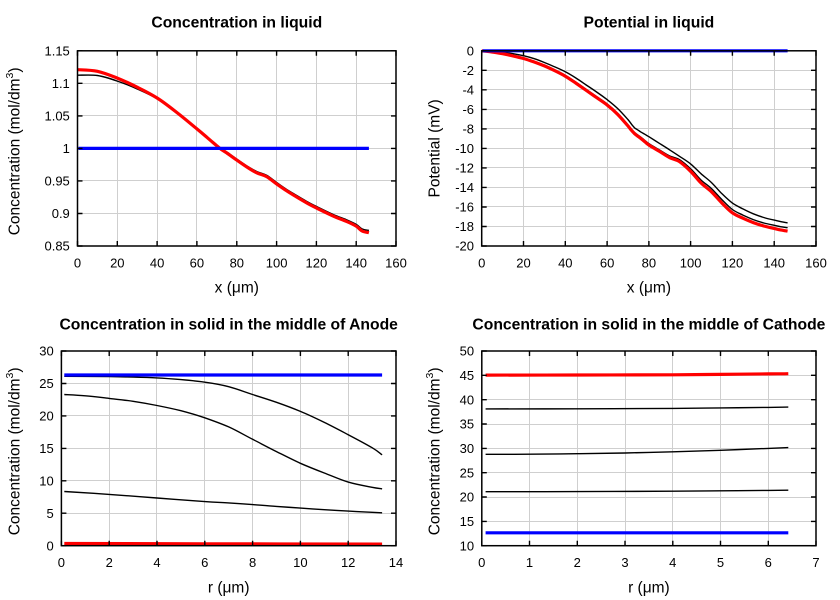 This screenshot has width=840, height=600. Describe the element at coordinates (468, 109) in the screenshot. I see `svg-text: -6` at that location.